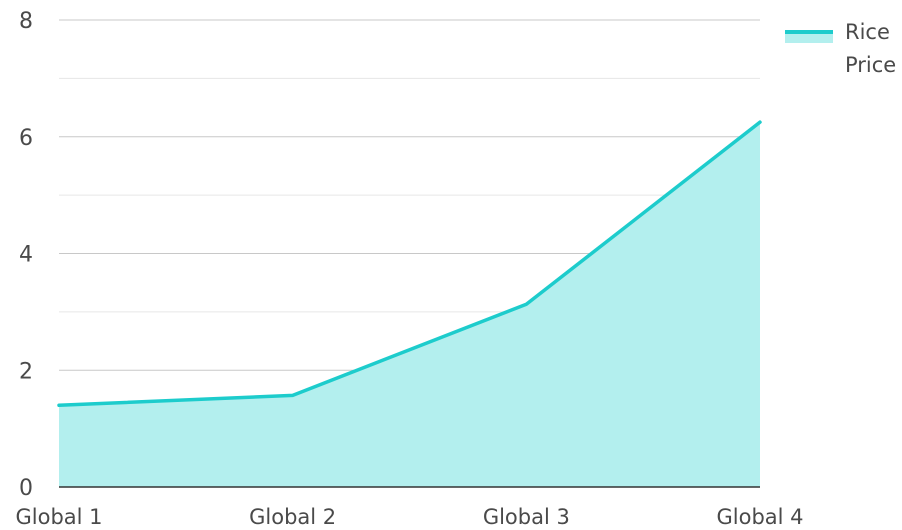 This screenshot has width=902, height=530. I want to click on y-tick-label: 2, so click(26, 371).